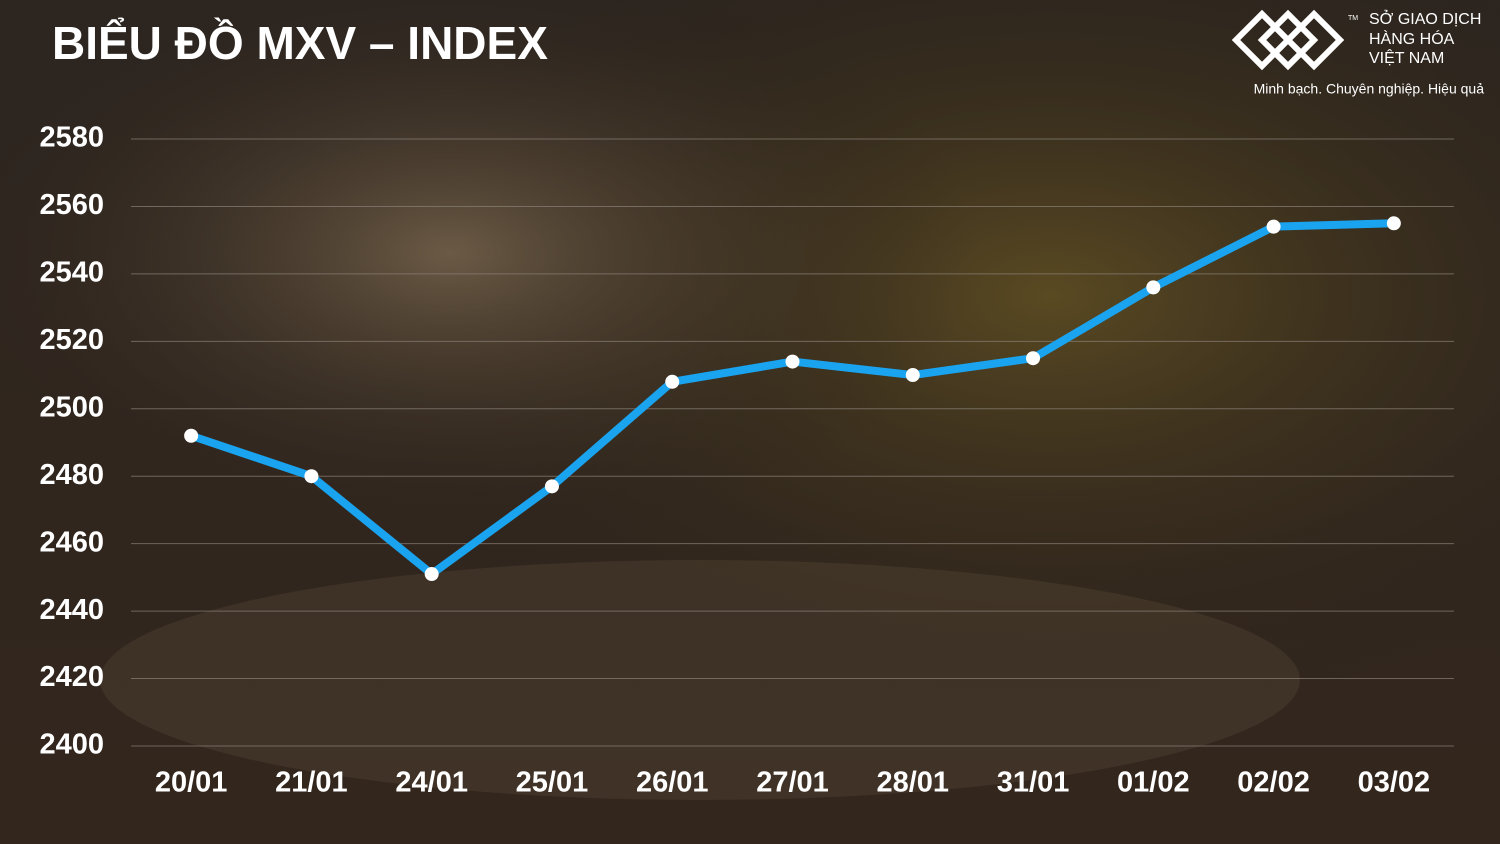  I want to click on x-tick-label: 20/01, so click(191, 783).